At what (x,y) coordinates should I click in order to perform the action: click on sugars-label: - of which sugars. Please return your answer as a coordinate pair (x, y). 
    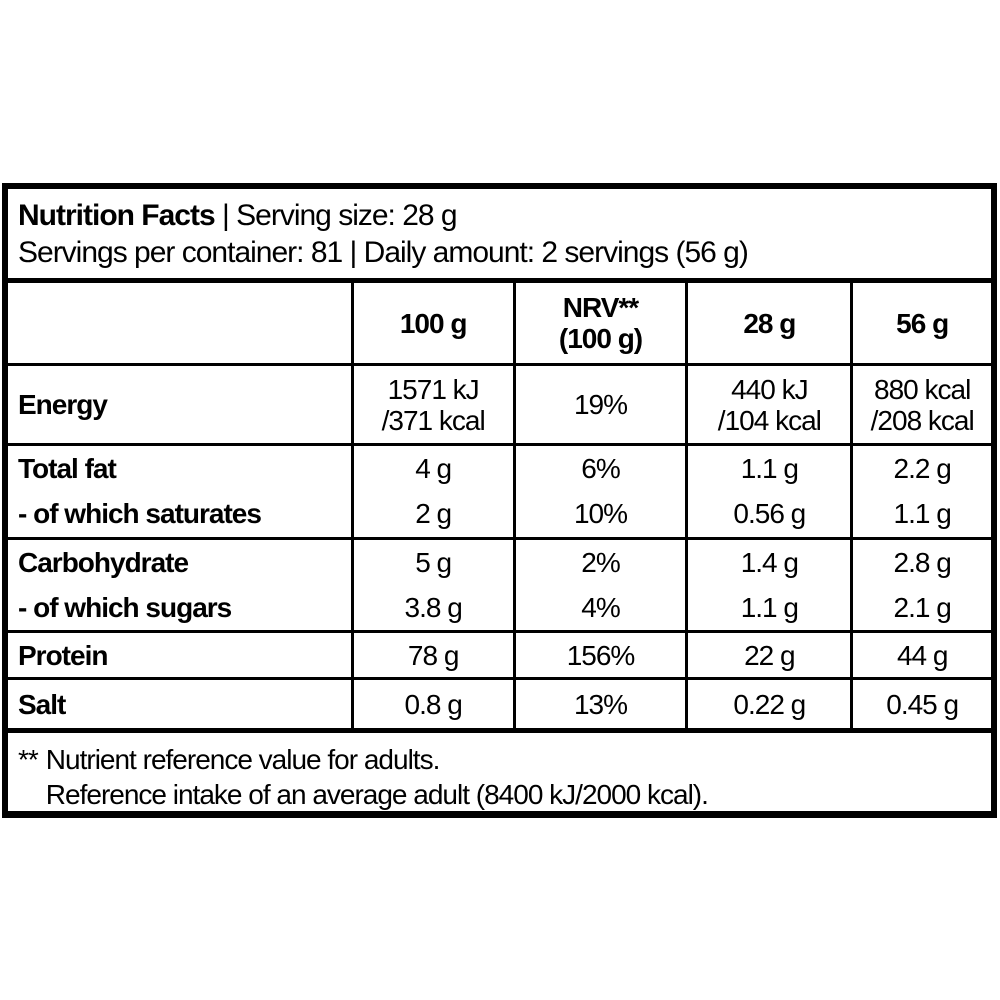
    Looking at the image, I should click on (125, 607).